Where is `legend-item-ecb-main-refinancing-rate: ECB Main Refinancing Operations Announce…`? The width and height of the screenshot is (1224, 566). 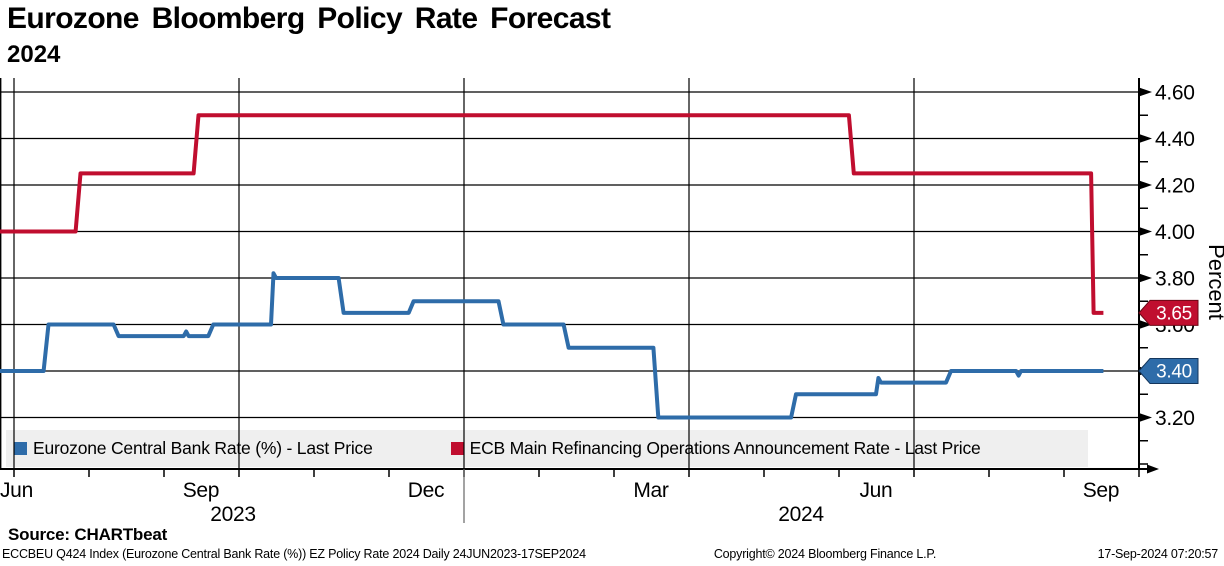 legend-item-ecb-main-refinancing-rate: ECB Main Refinancing Operations Announce… is located at coordinates (715, 448).